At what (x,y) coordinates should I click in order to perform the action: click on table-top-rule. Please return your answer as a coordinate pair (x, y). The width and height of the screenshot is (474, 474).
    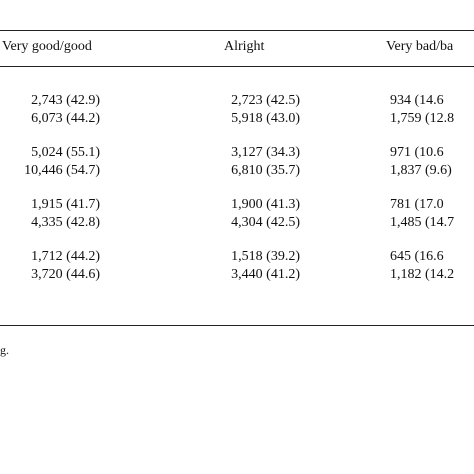
    Looking at the image, I should click on (237, 30).